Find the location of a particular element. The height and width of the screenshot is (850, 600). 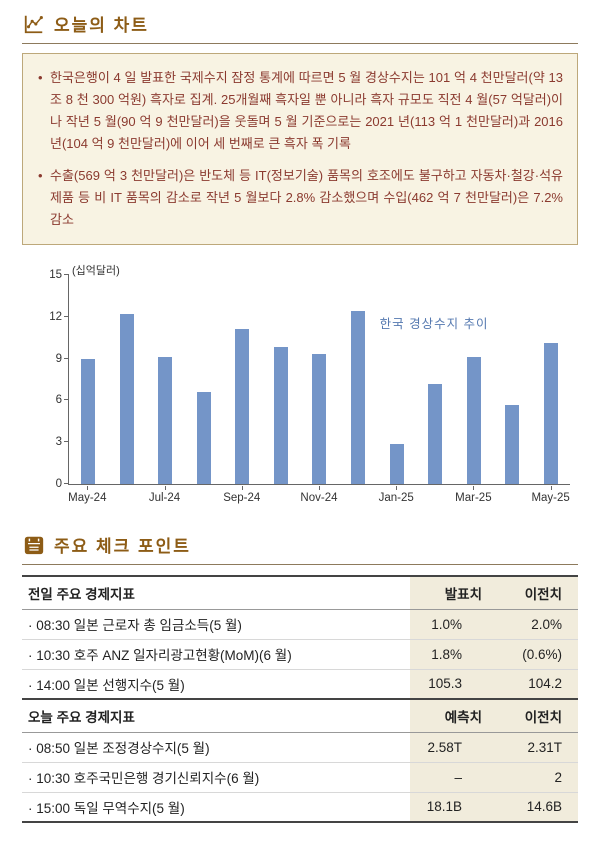

indicator-value-2: 104.2 is located at coordinates (535, 684).